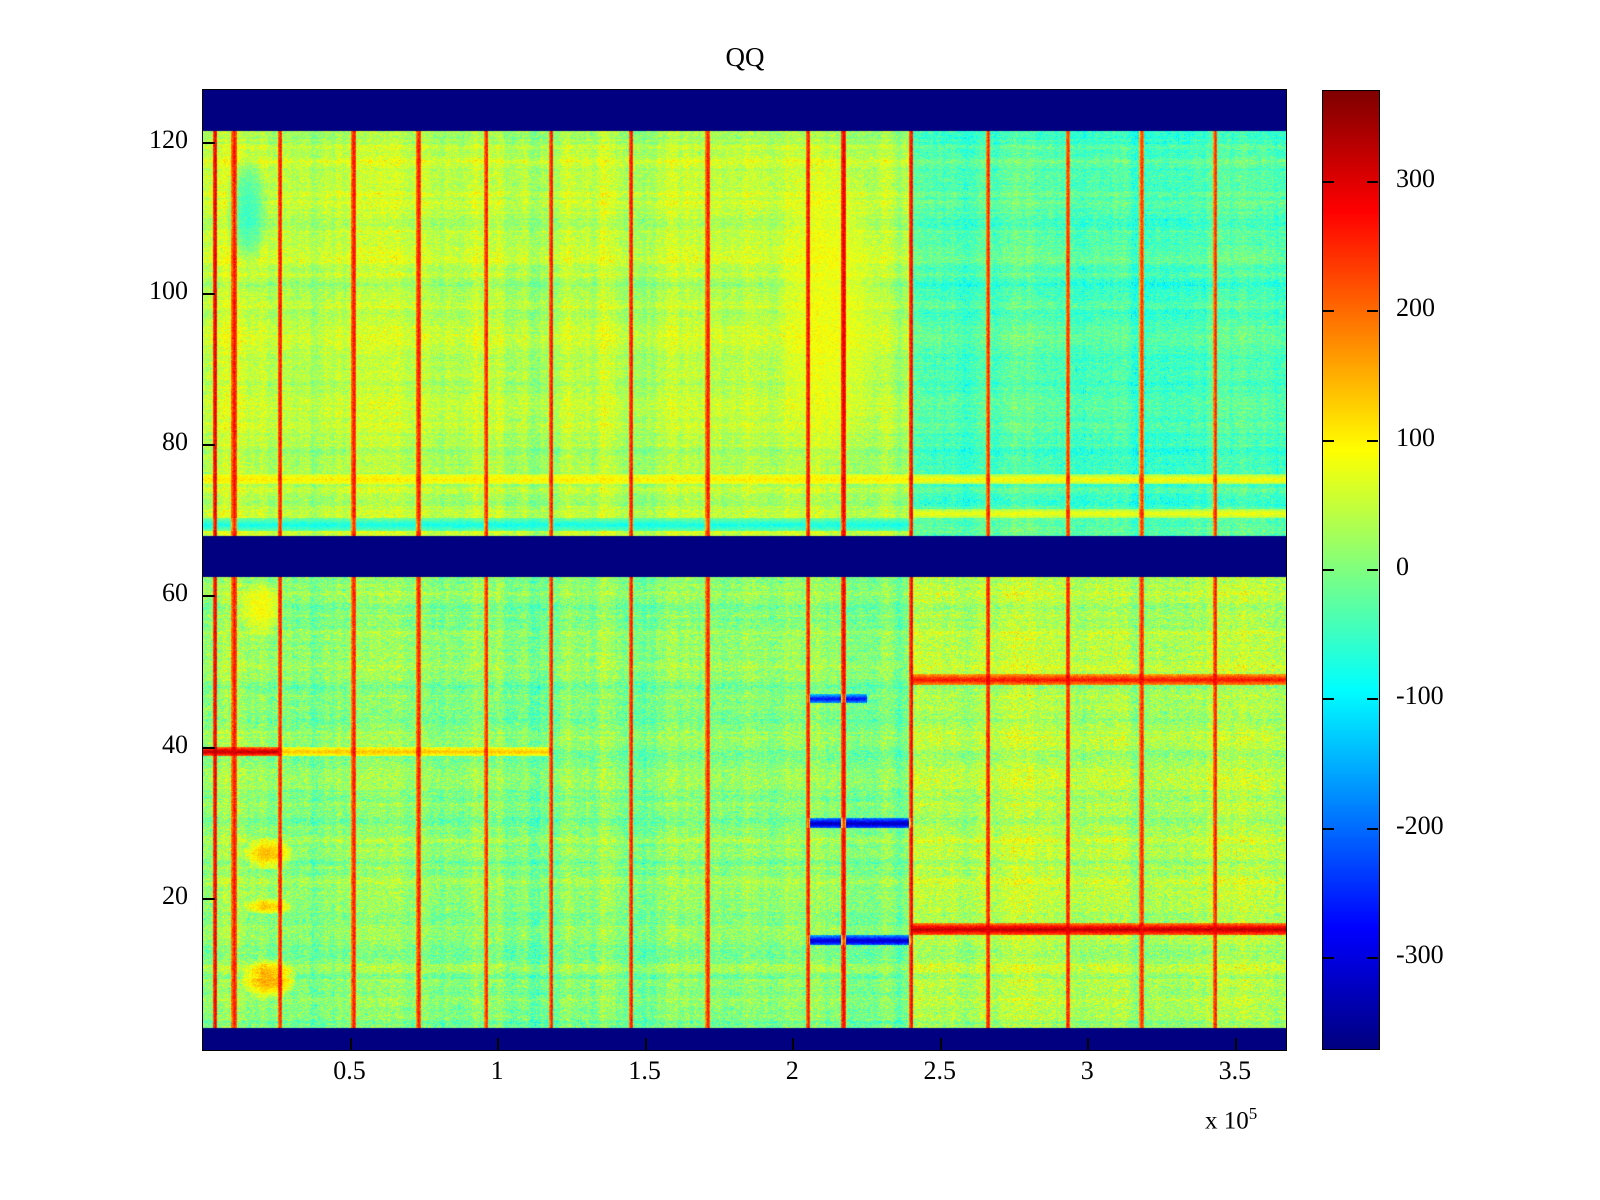 Image resolution: width=1600 pixels, height=1200 pixels. I want to click on y-axis-tick-label: 40, so click(175, 744).